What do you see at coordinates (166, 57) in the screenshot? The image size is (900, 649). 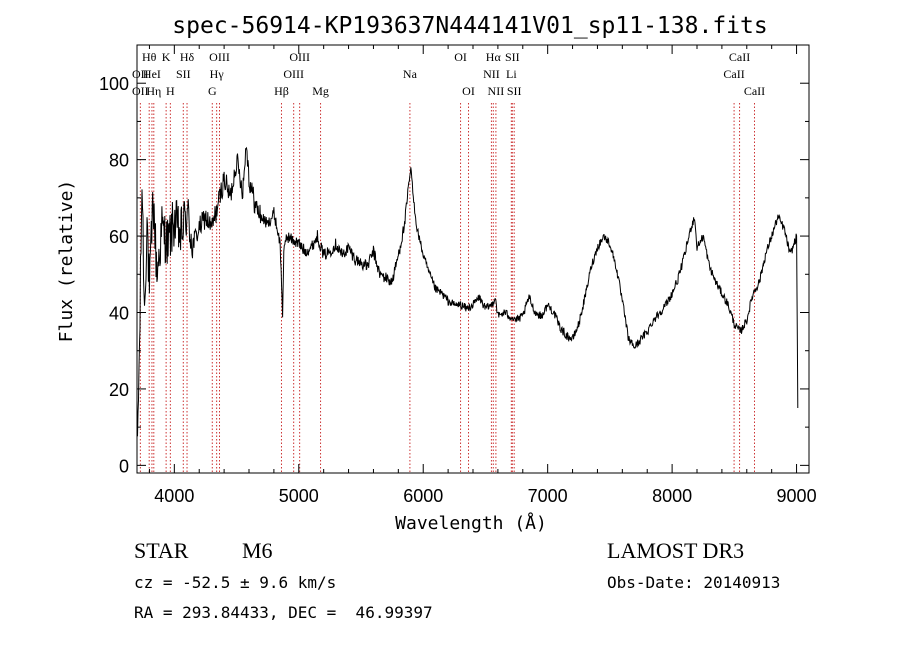 I see `line-marker-label-5: K` at bounding box center [166, 57].